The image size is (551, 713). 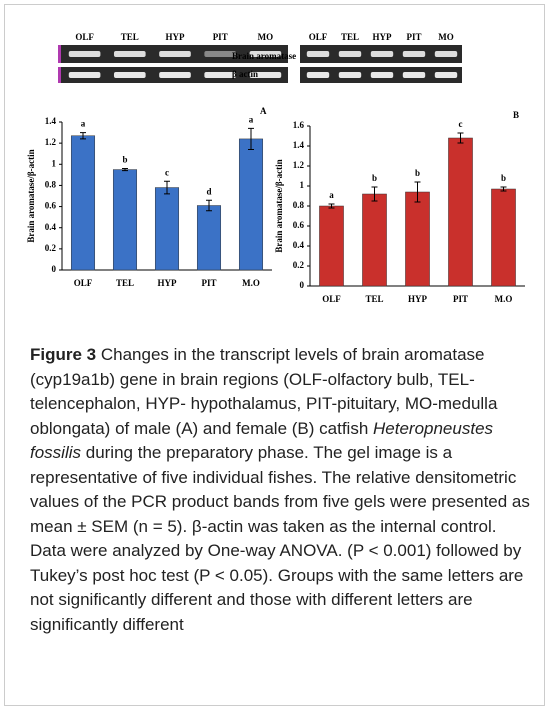 I want to click on species: Heteropneustes fossilis, so click(x=262, y=440).